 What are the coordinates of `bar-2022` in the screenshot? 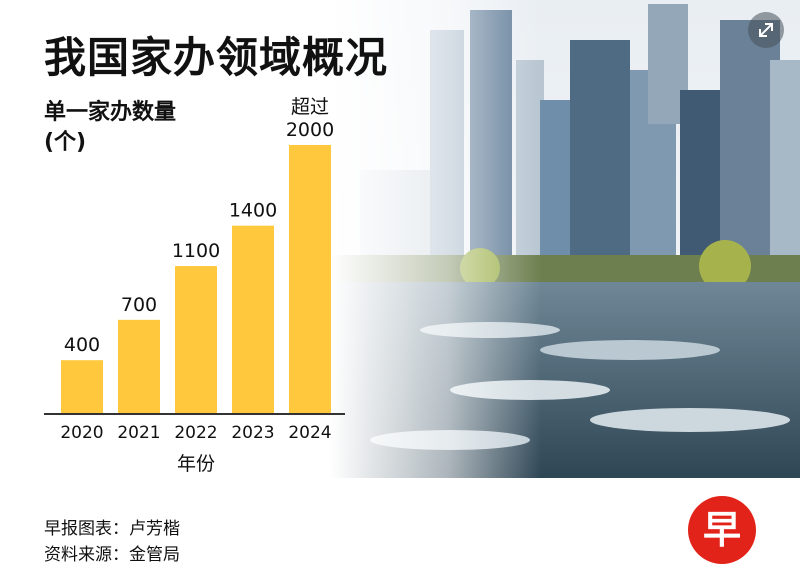 It's located at (196, 340).